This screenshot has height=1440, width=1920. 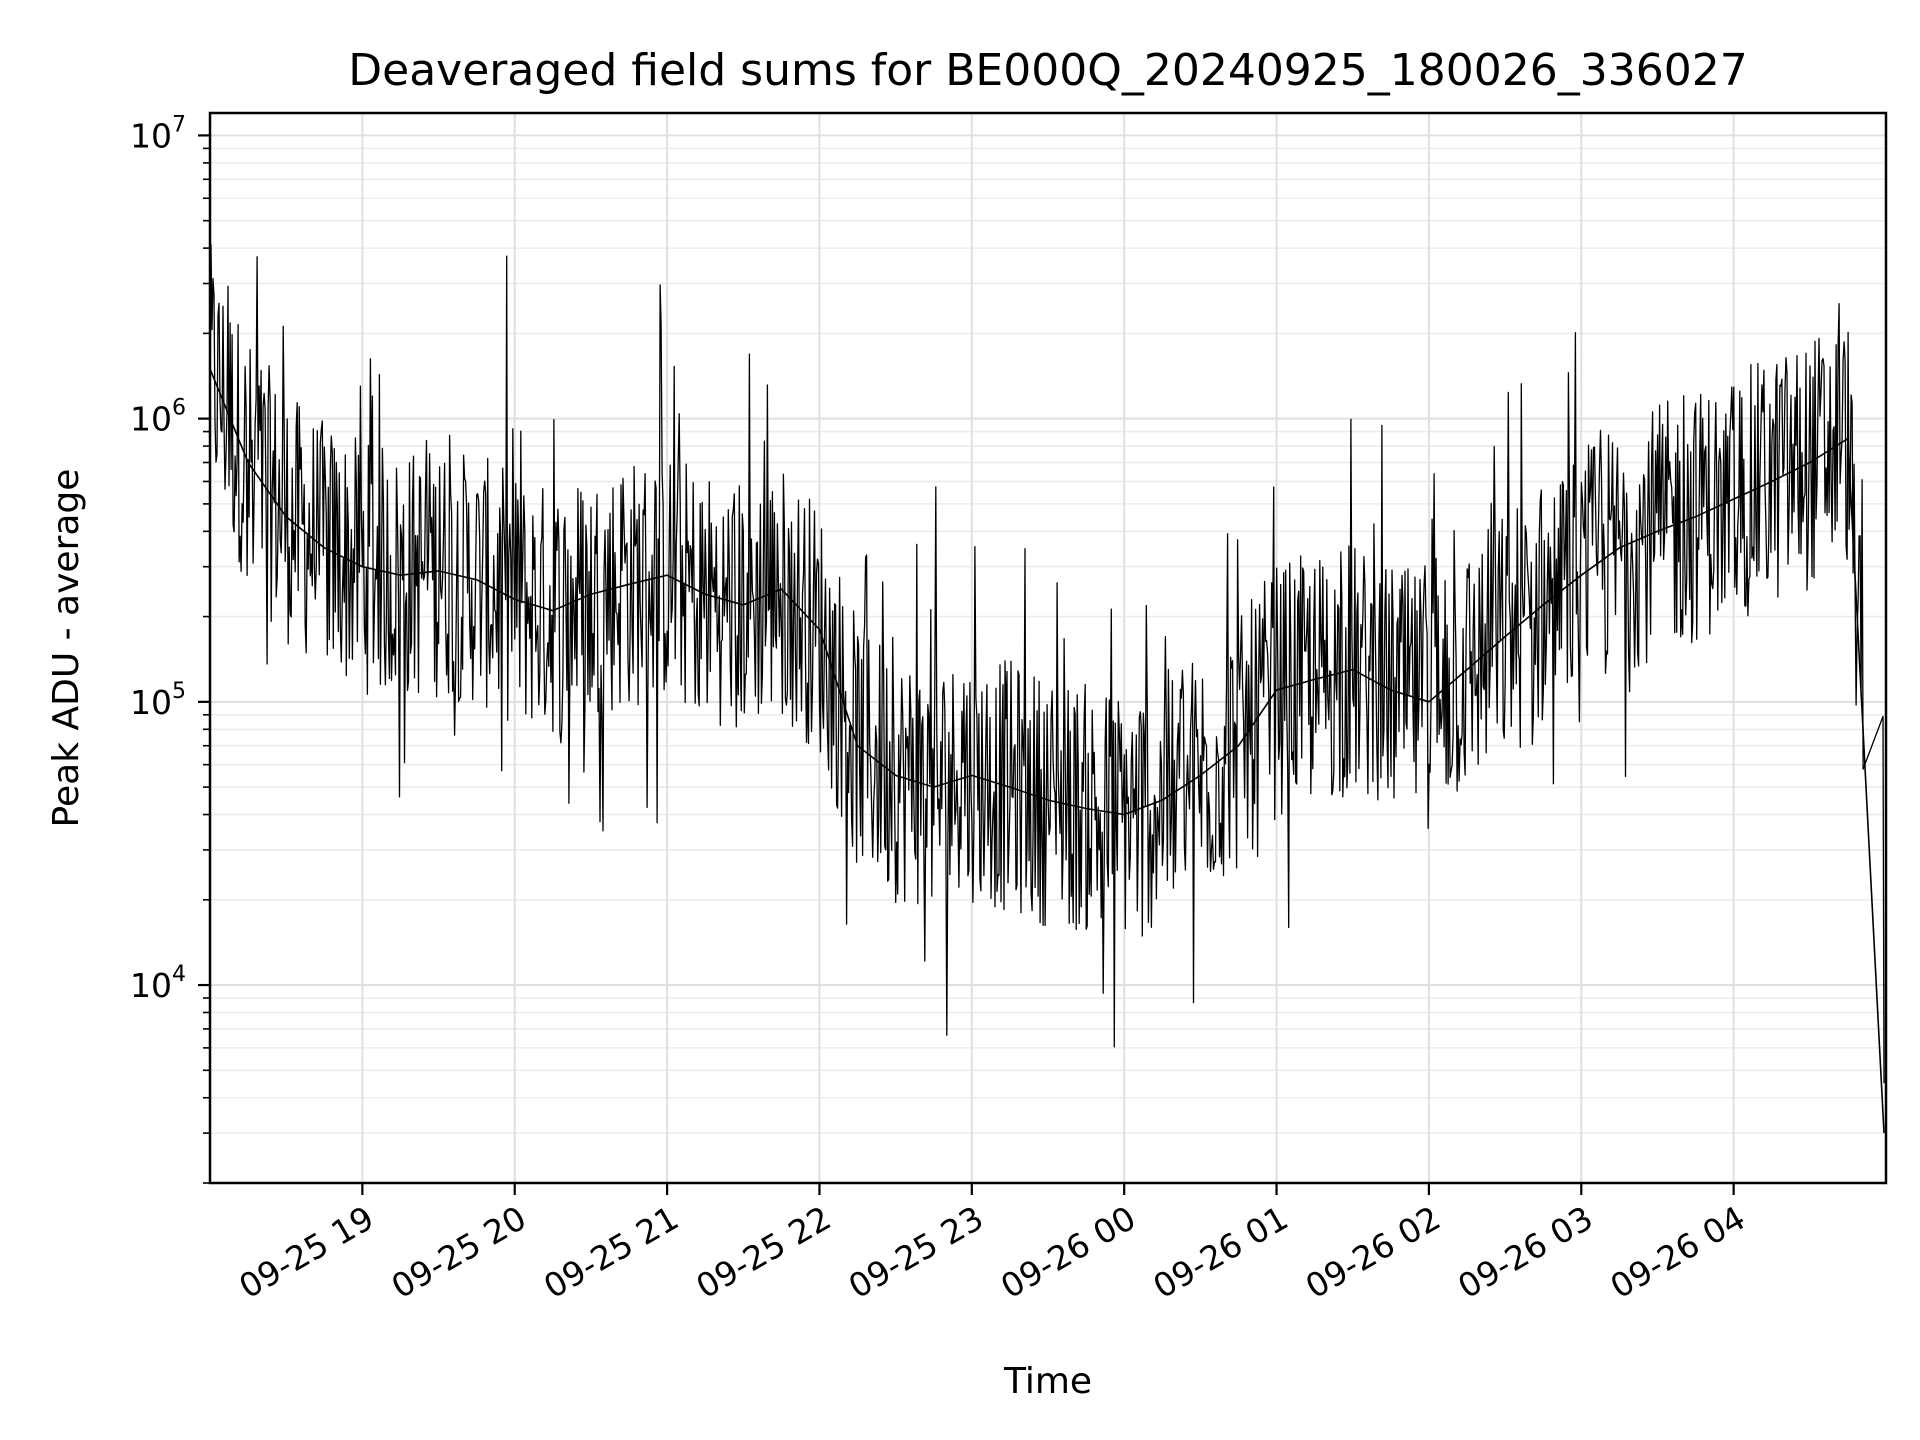 What do you see at coordinates (66, 648) in the screenshot?
I see `y-axis-label: Peak ADU - average` at bounding box center [66, 648].